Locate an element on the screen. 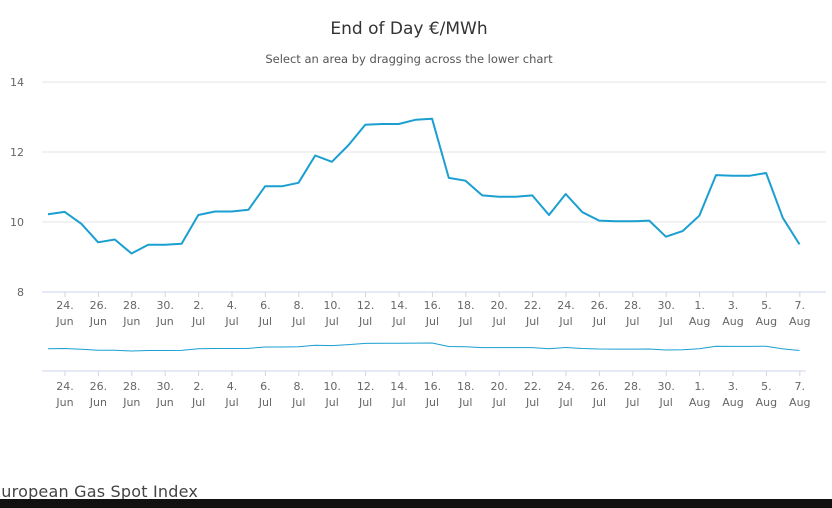  x-tick-day: 5. is located at coordinates (766, 386).